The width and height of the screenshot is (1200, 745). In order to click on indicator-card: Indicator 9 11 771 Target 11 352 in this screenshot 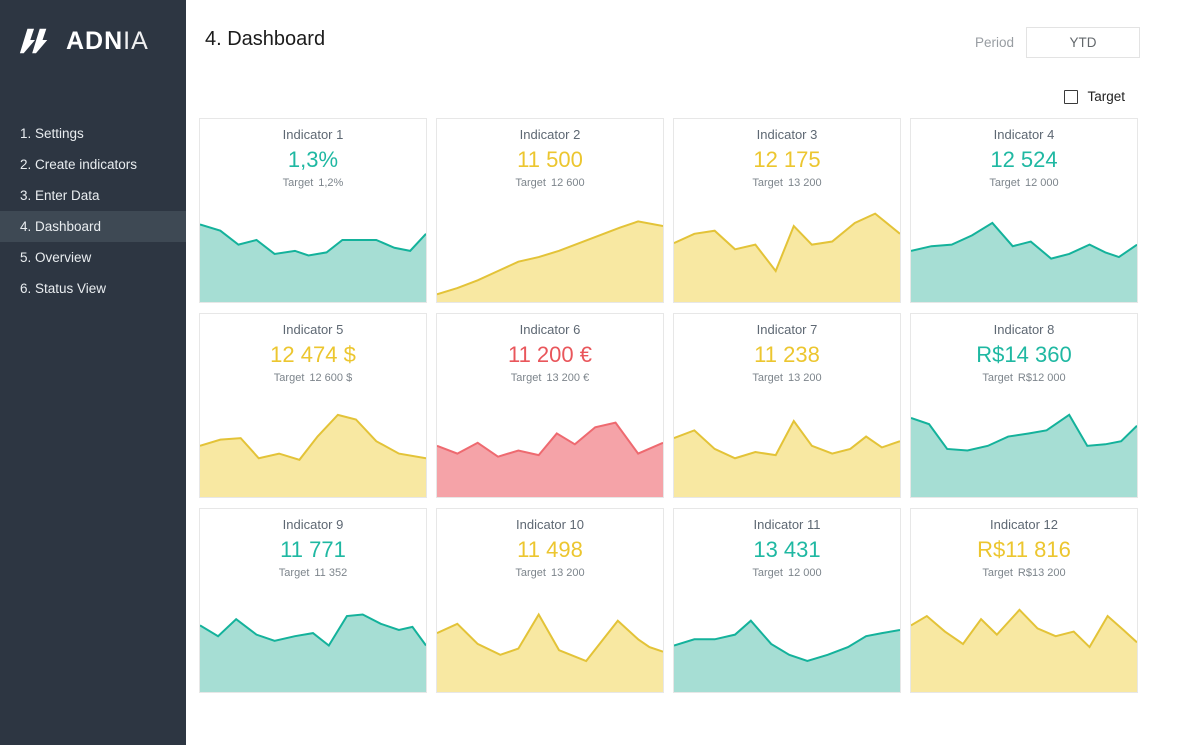, I will do `click(313, 600)`.